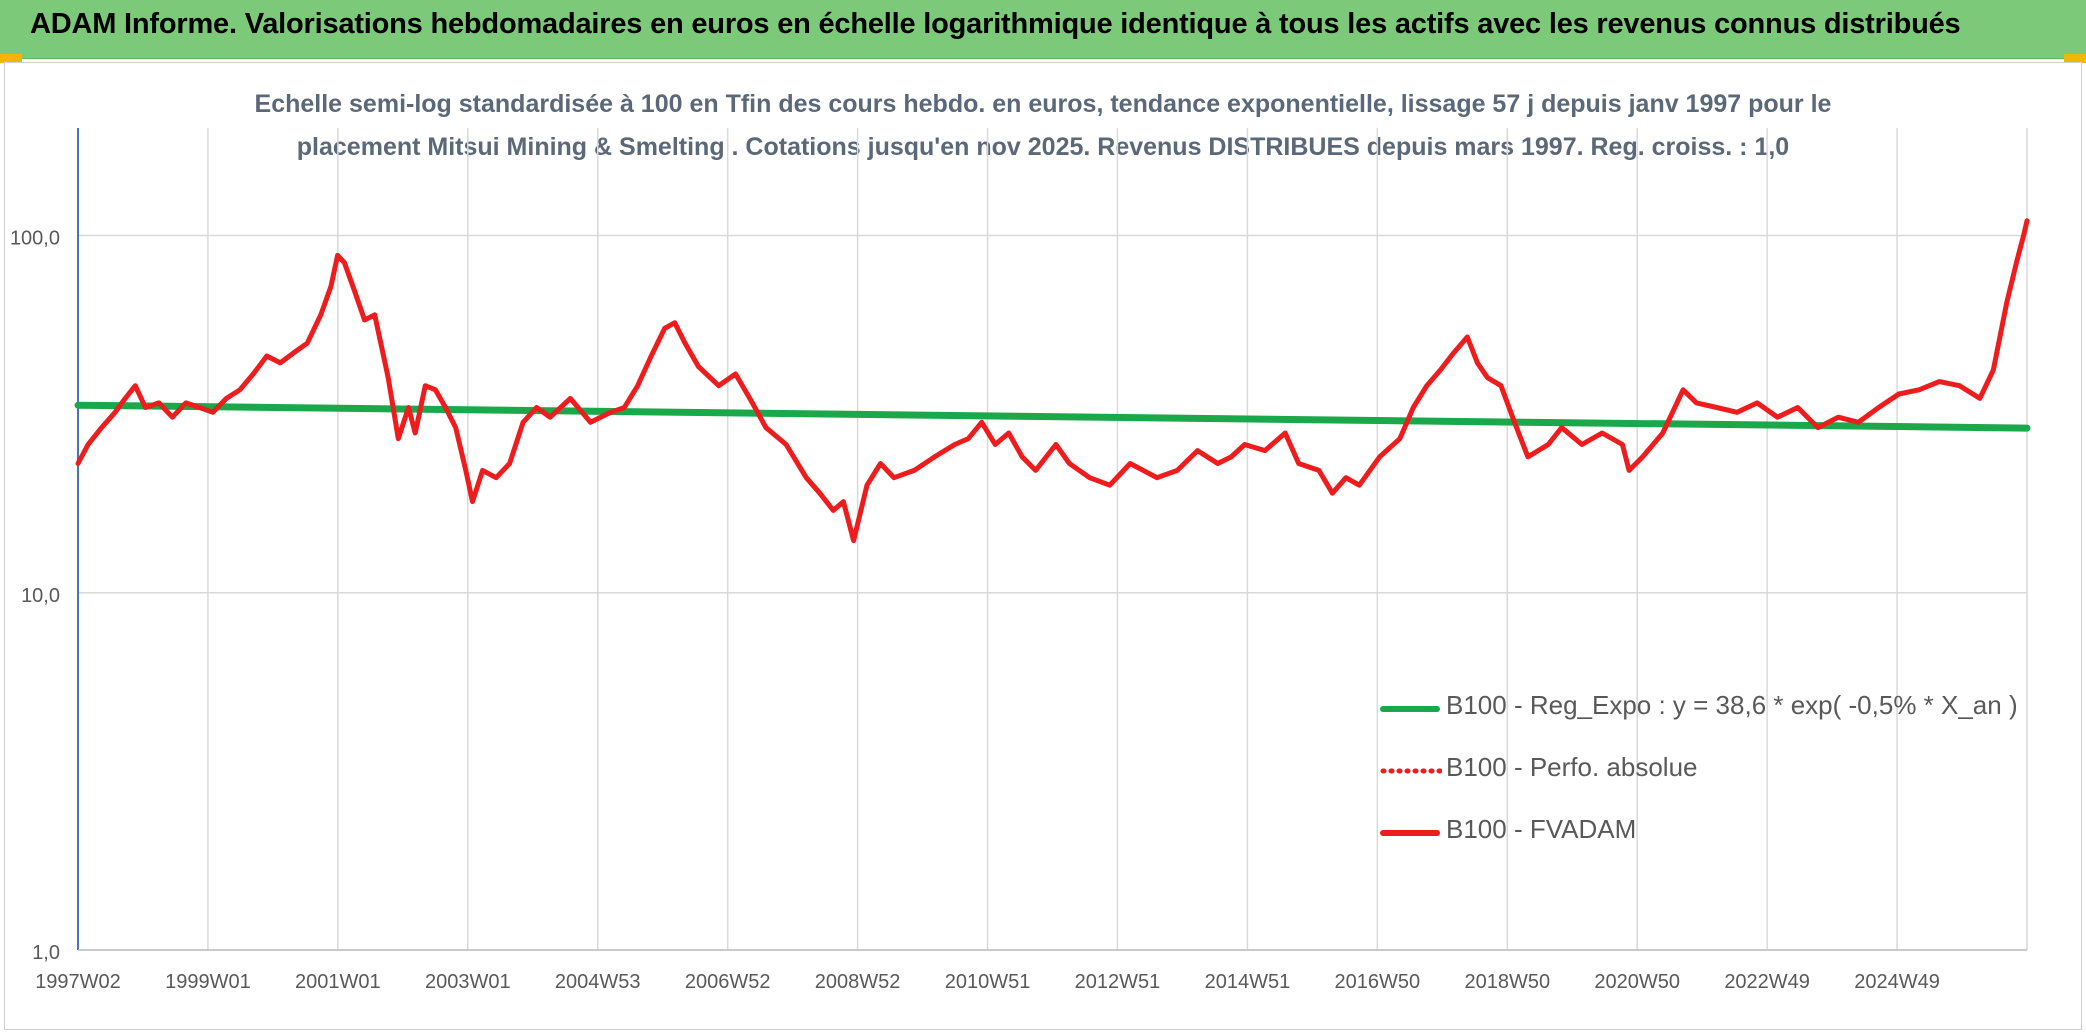  What do you see at coordinates (1411, 771) in the screenshot?
I see `legend-swatch-dotted` at bounding box center [1411, 771].